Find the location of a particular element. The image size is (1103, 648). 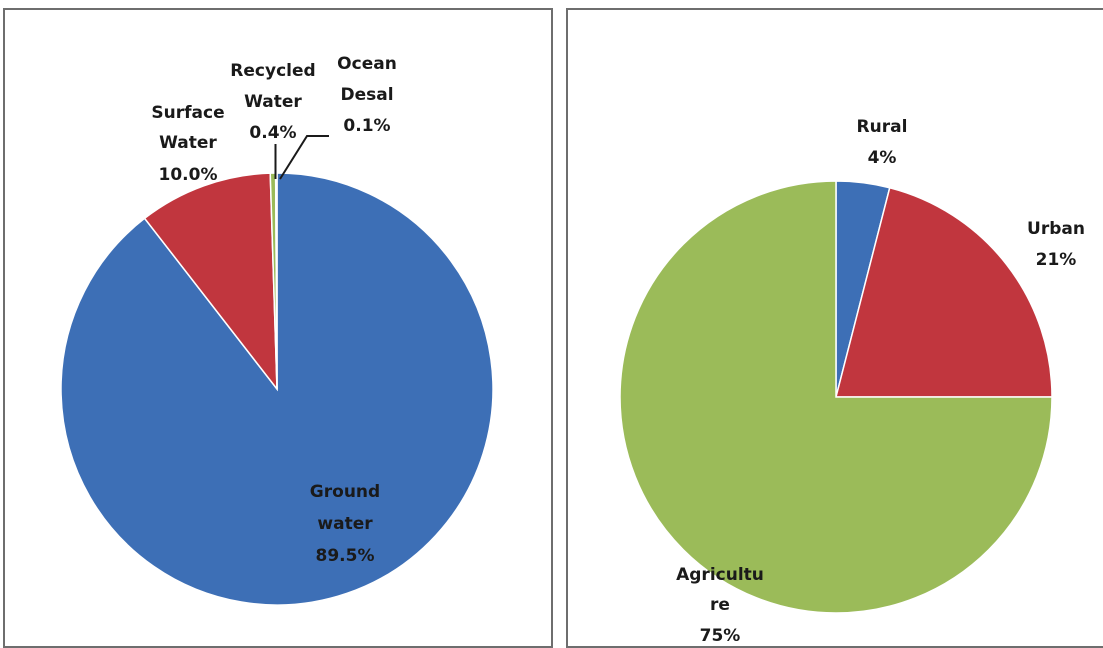

slice-label-line: 0.4% is located at coordinates (272, 133).